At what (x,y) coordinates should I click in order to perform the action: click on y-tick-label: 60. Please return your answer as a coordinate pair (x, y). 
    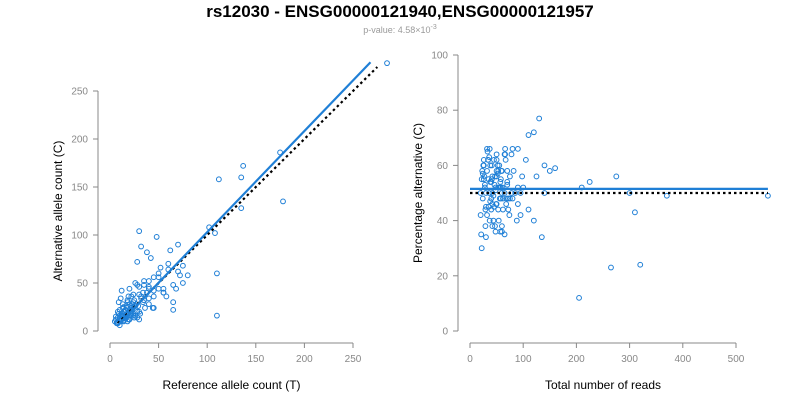
    Looking at the image, I should click on (443, 166).